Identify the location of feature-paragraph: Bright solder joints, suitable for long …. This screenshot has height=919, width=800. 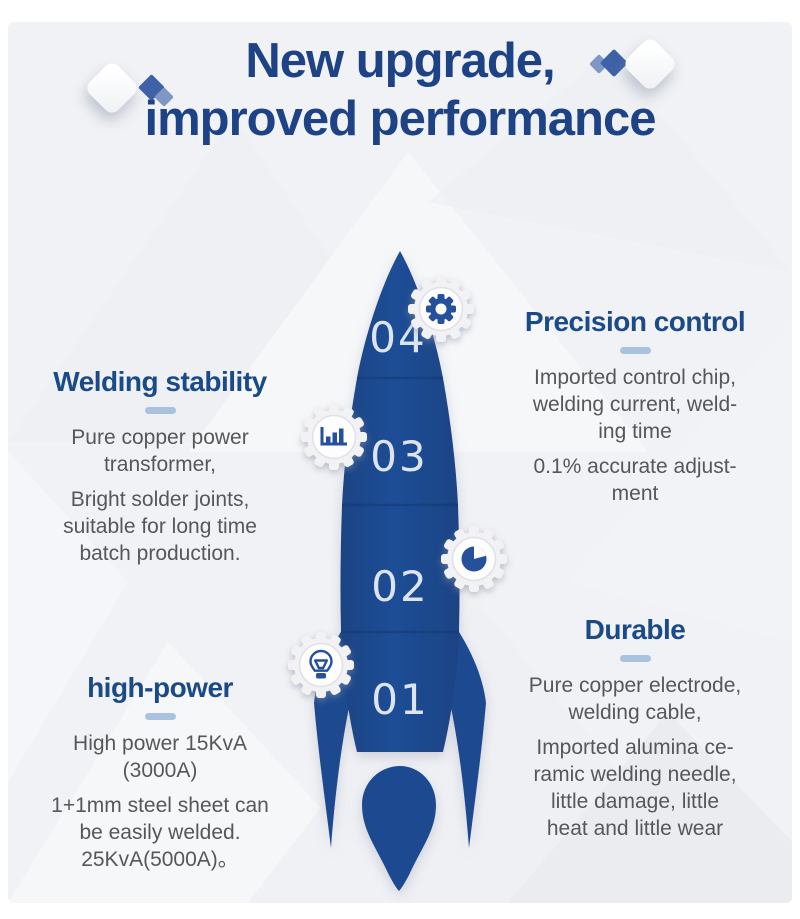
(160, 526).